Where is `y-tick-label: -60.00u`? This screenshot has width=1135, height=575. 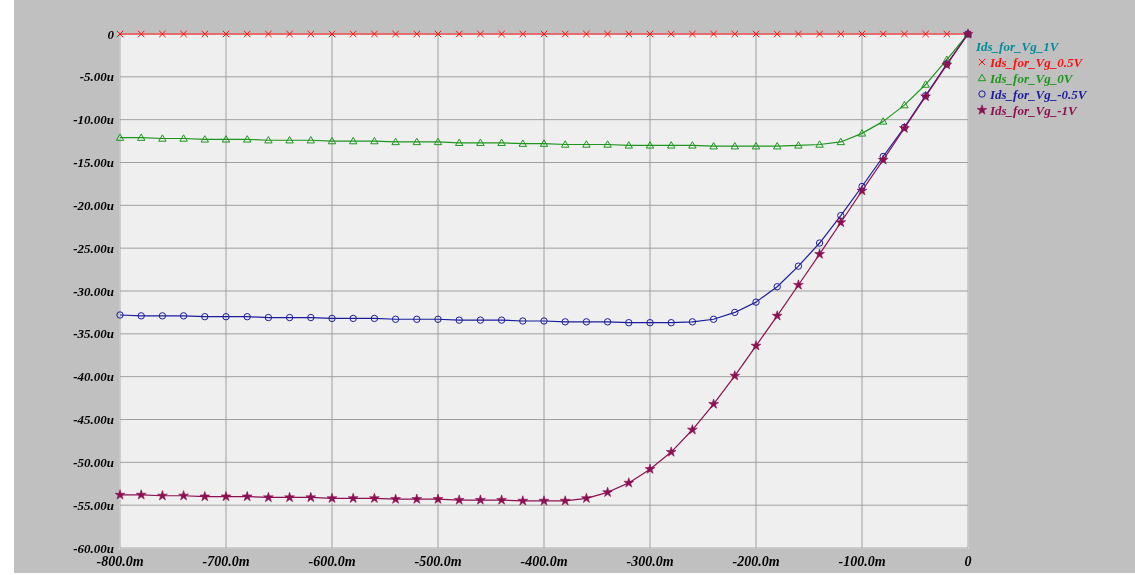
y-tick-label: -60.00u is located at coordinates (93, 548).